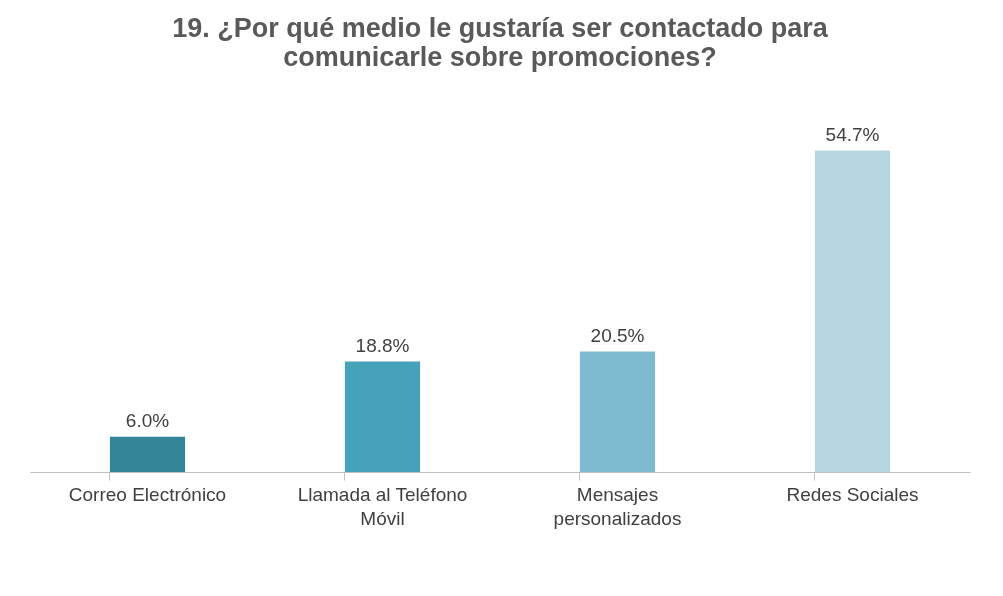 This screenshot has height=596, width=1003. I want to click on chart-title: 19. ¿Por qué medio le gustaría ser contactado para comunicarle sobre promociones?, so click(500, 42).